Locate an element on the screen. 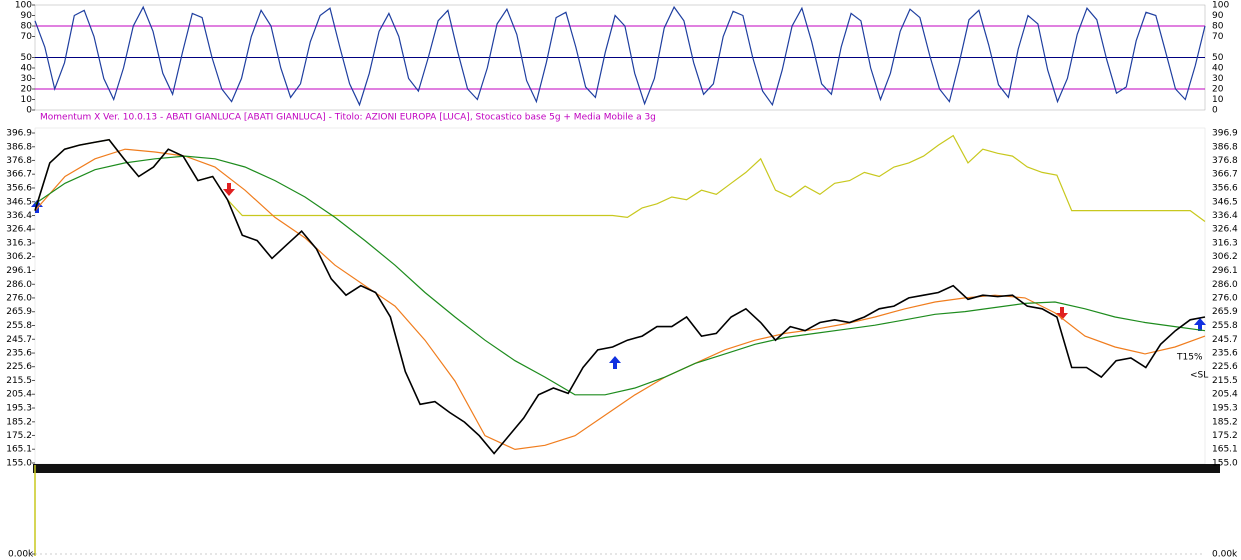 Image resolution: width=1241 pixels, height=560 pixels. y-tick-label-right: 296.1 is located at coordinates (1225, 271).